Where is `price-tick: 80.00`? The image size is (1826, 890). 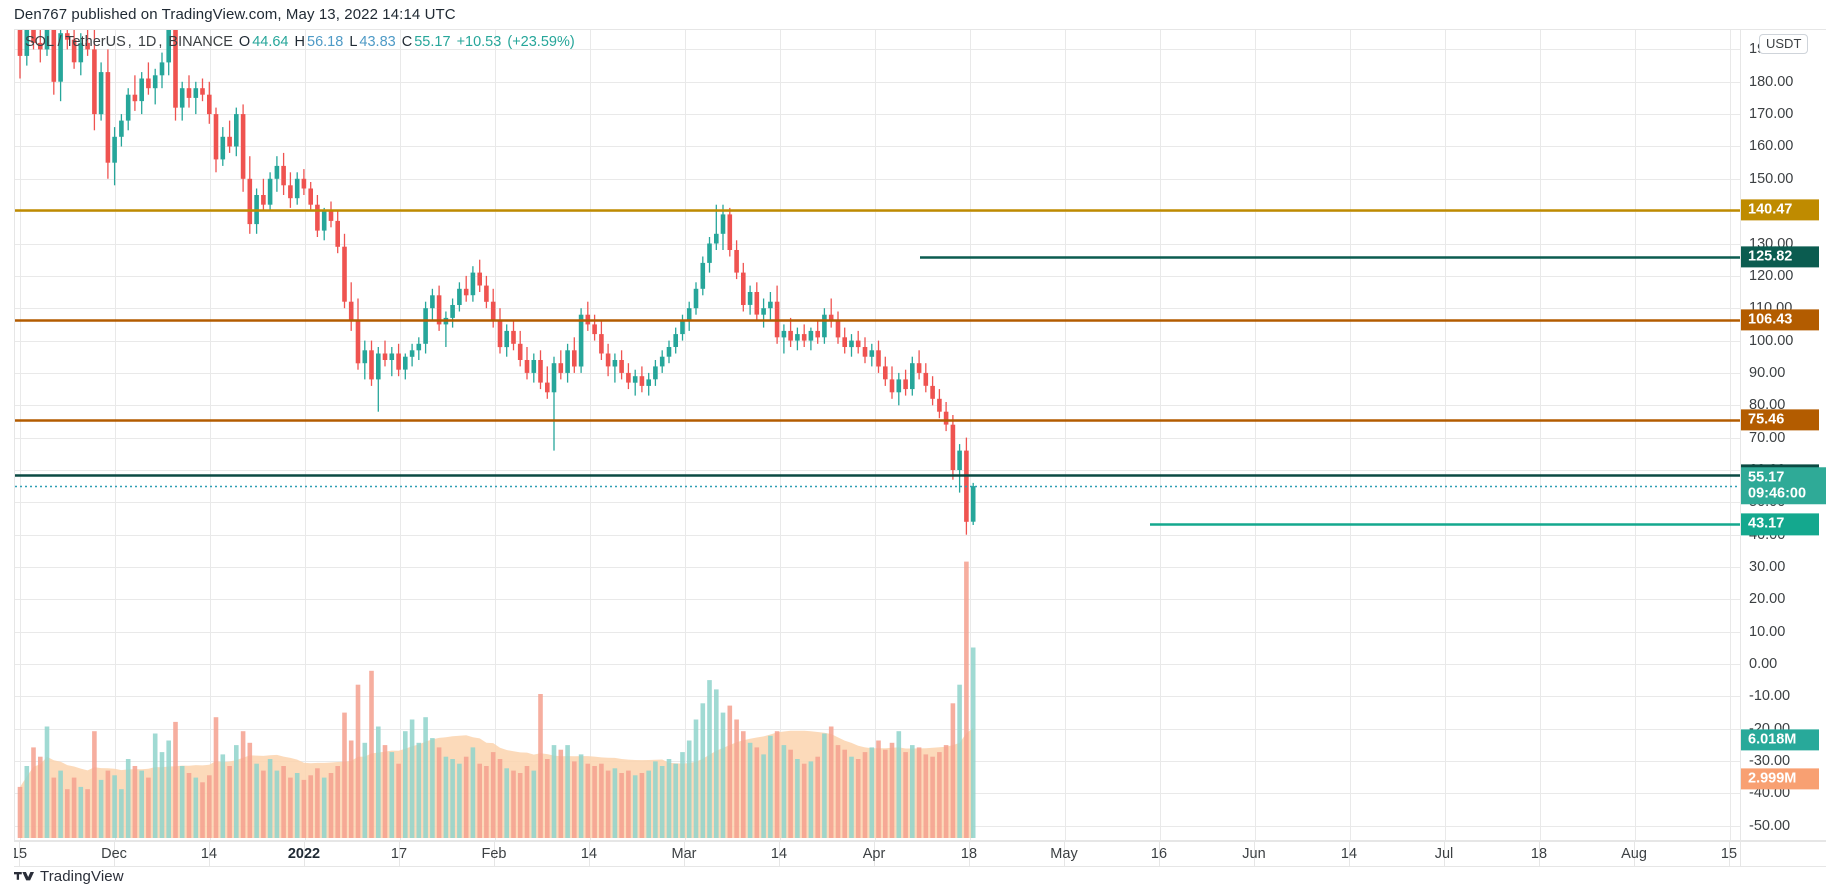 price-tick: 80.00 is located at coordinates (1767, 405).